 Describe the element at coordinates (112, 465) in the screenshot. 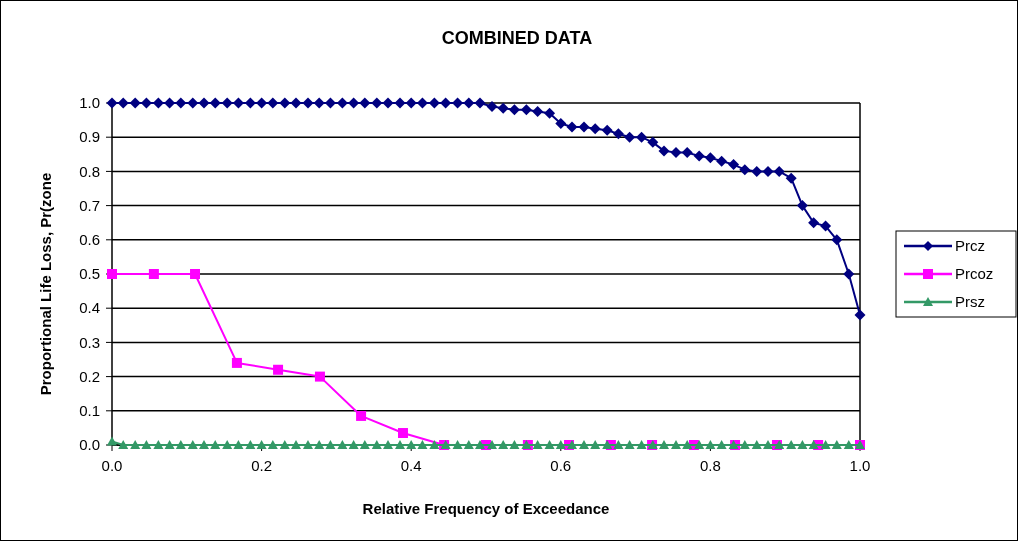

I see `x-tick-label: 0.0` at that location.